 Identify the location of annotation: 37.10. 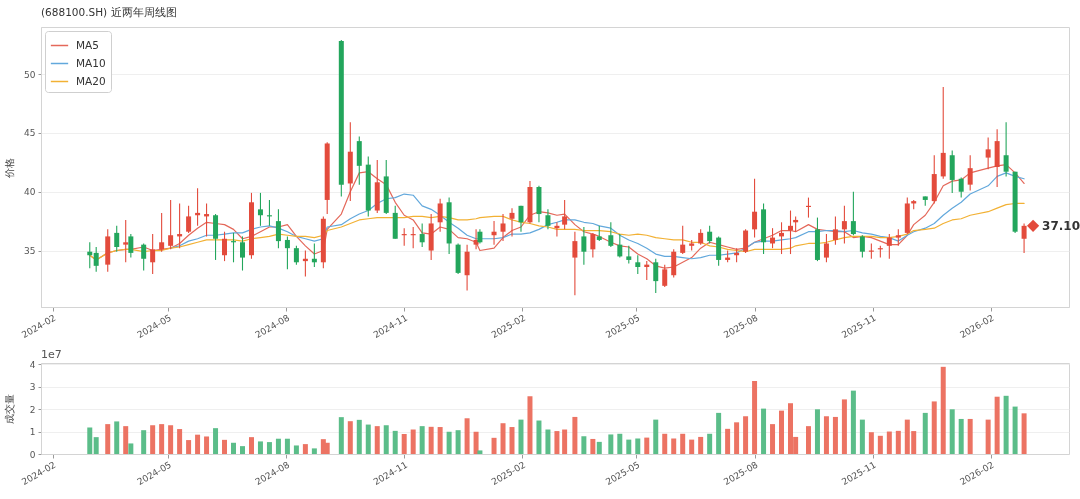
(1061, 225).